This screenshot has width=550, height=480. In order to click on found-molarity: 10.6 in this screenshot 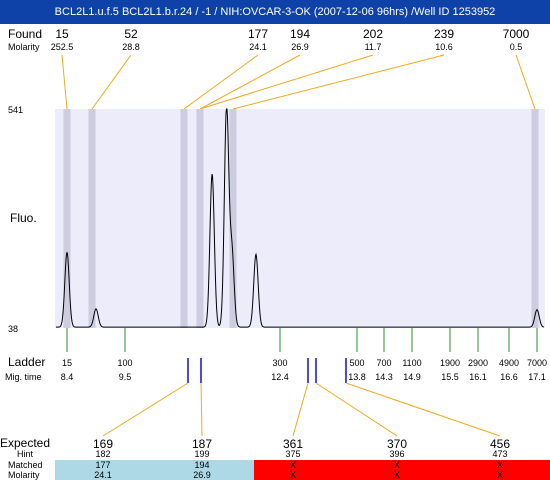, I will do `click(444, 47)`.